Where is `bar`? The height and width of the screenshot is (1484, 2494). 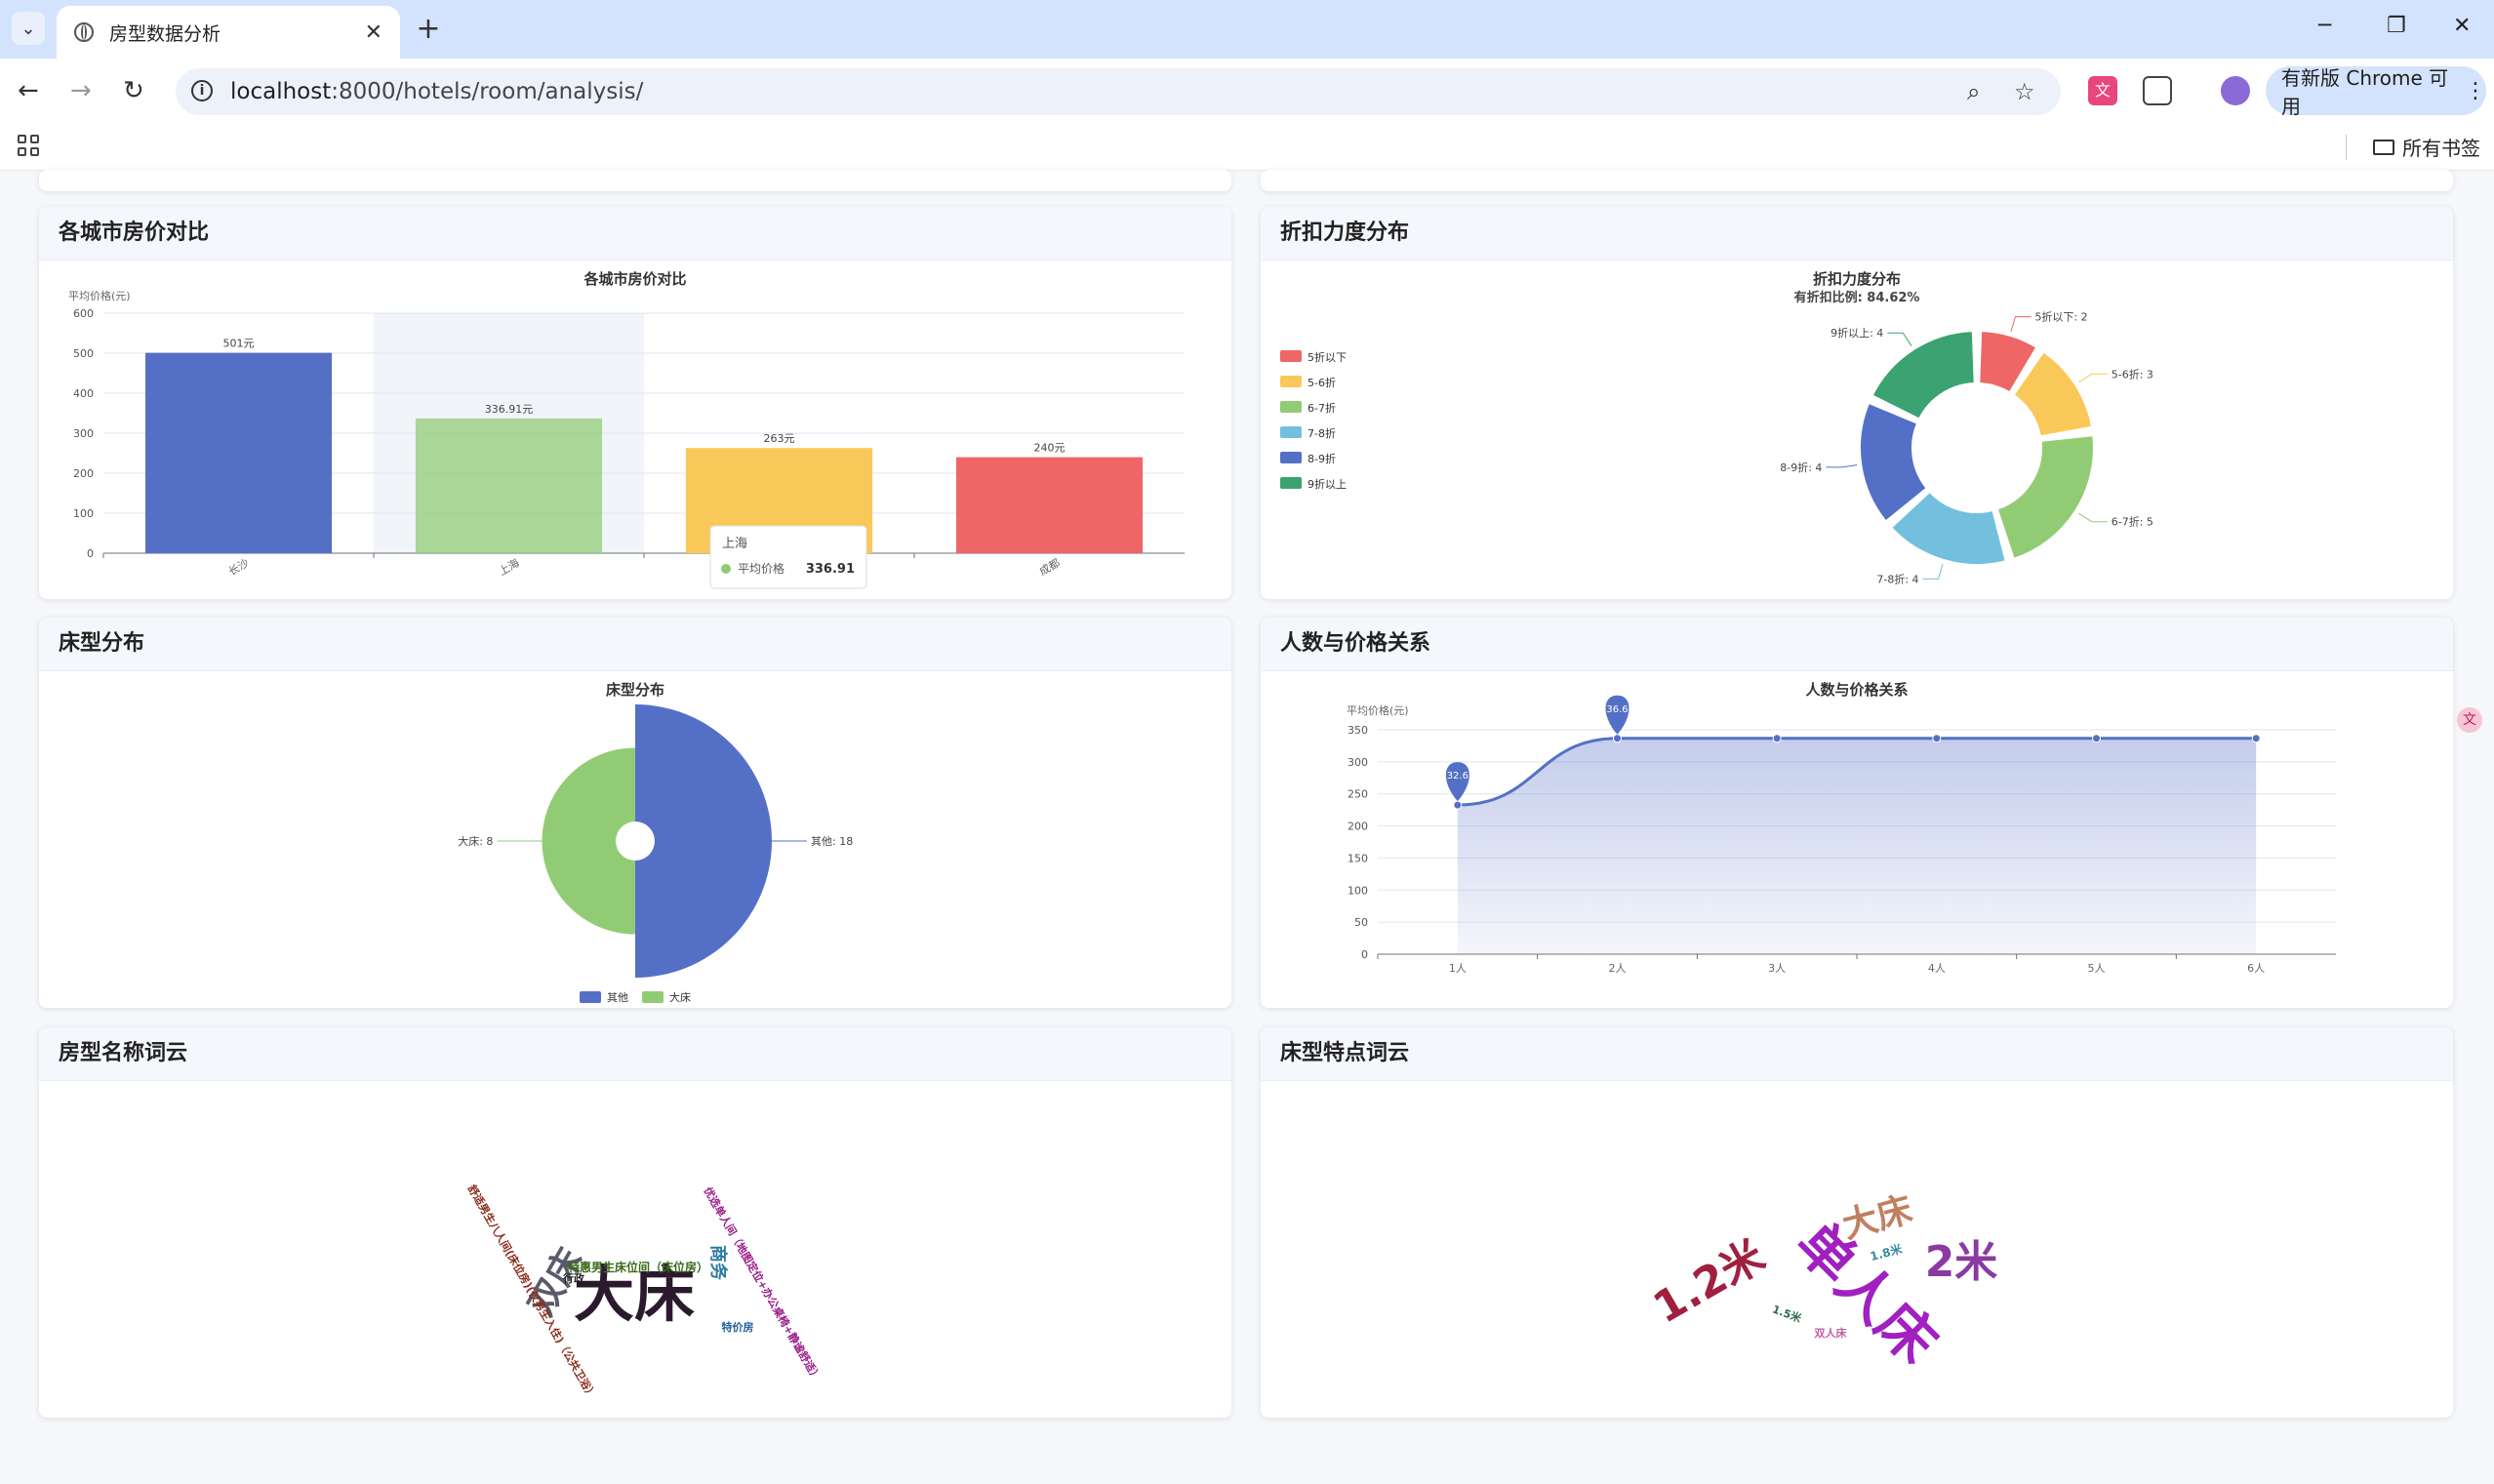 bar is located at coordinates (509, 485).